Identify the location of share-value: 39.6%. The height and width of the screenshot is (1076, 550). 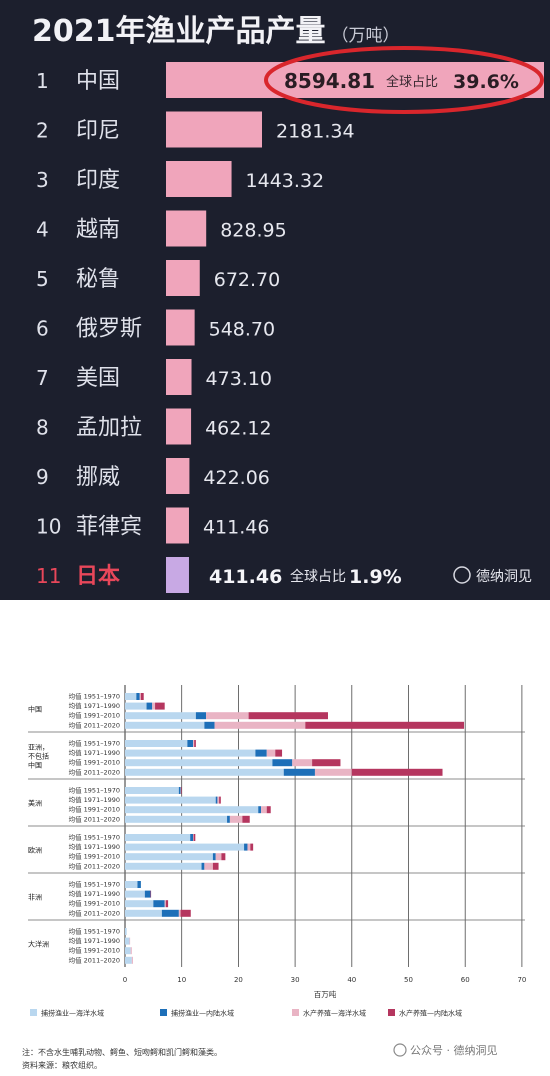
(486, 82).